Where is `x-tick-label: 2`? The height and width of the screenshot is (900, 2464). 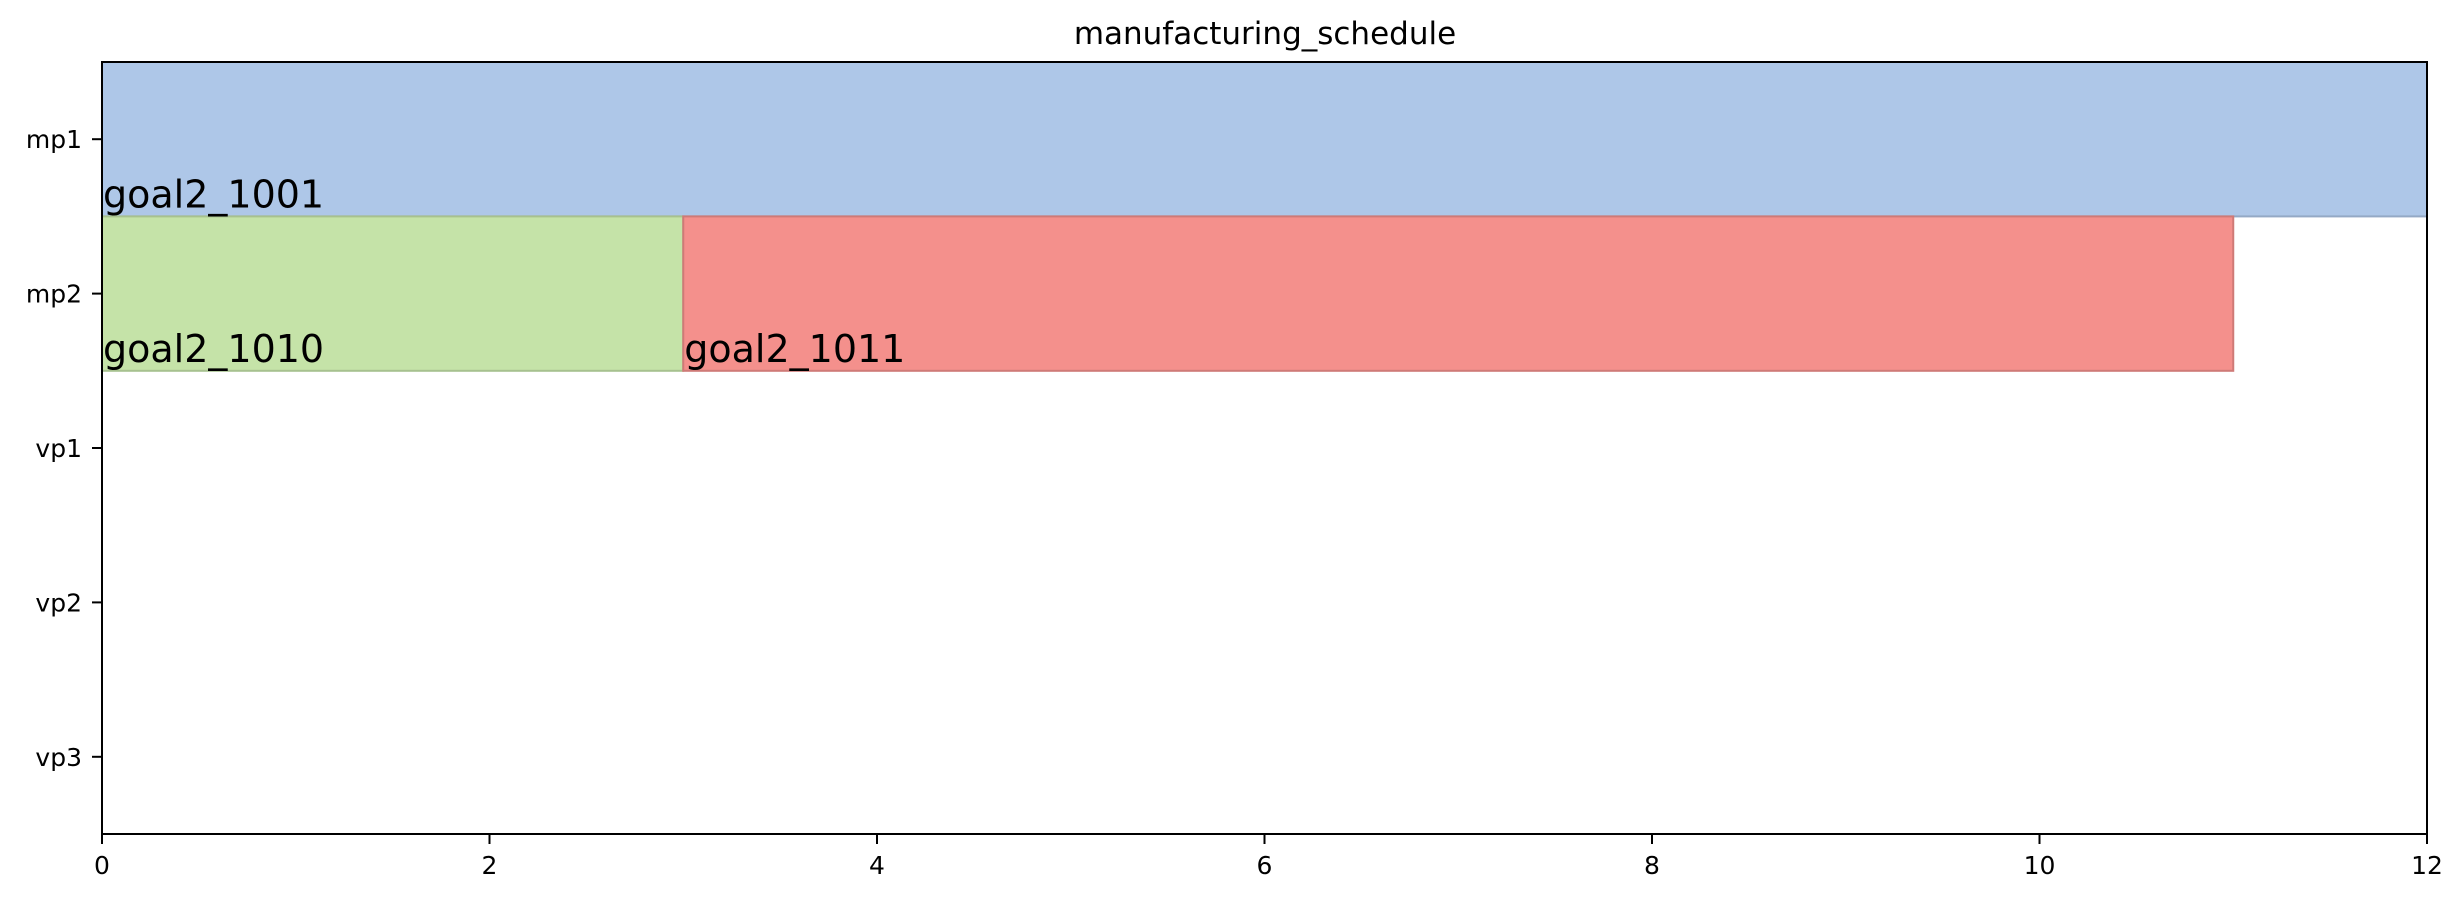
x-tick-label: 2 is located at coordinates (490, 865).